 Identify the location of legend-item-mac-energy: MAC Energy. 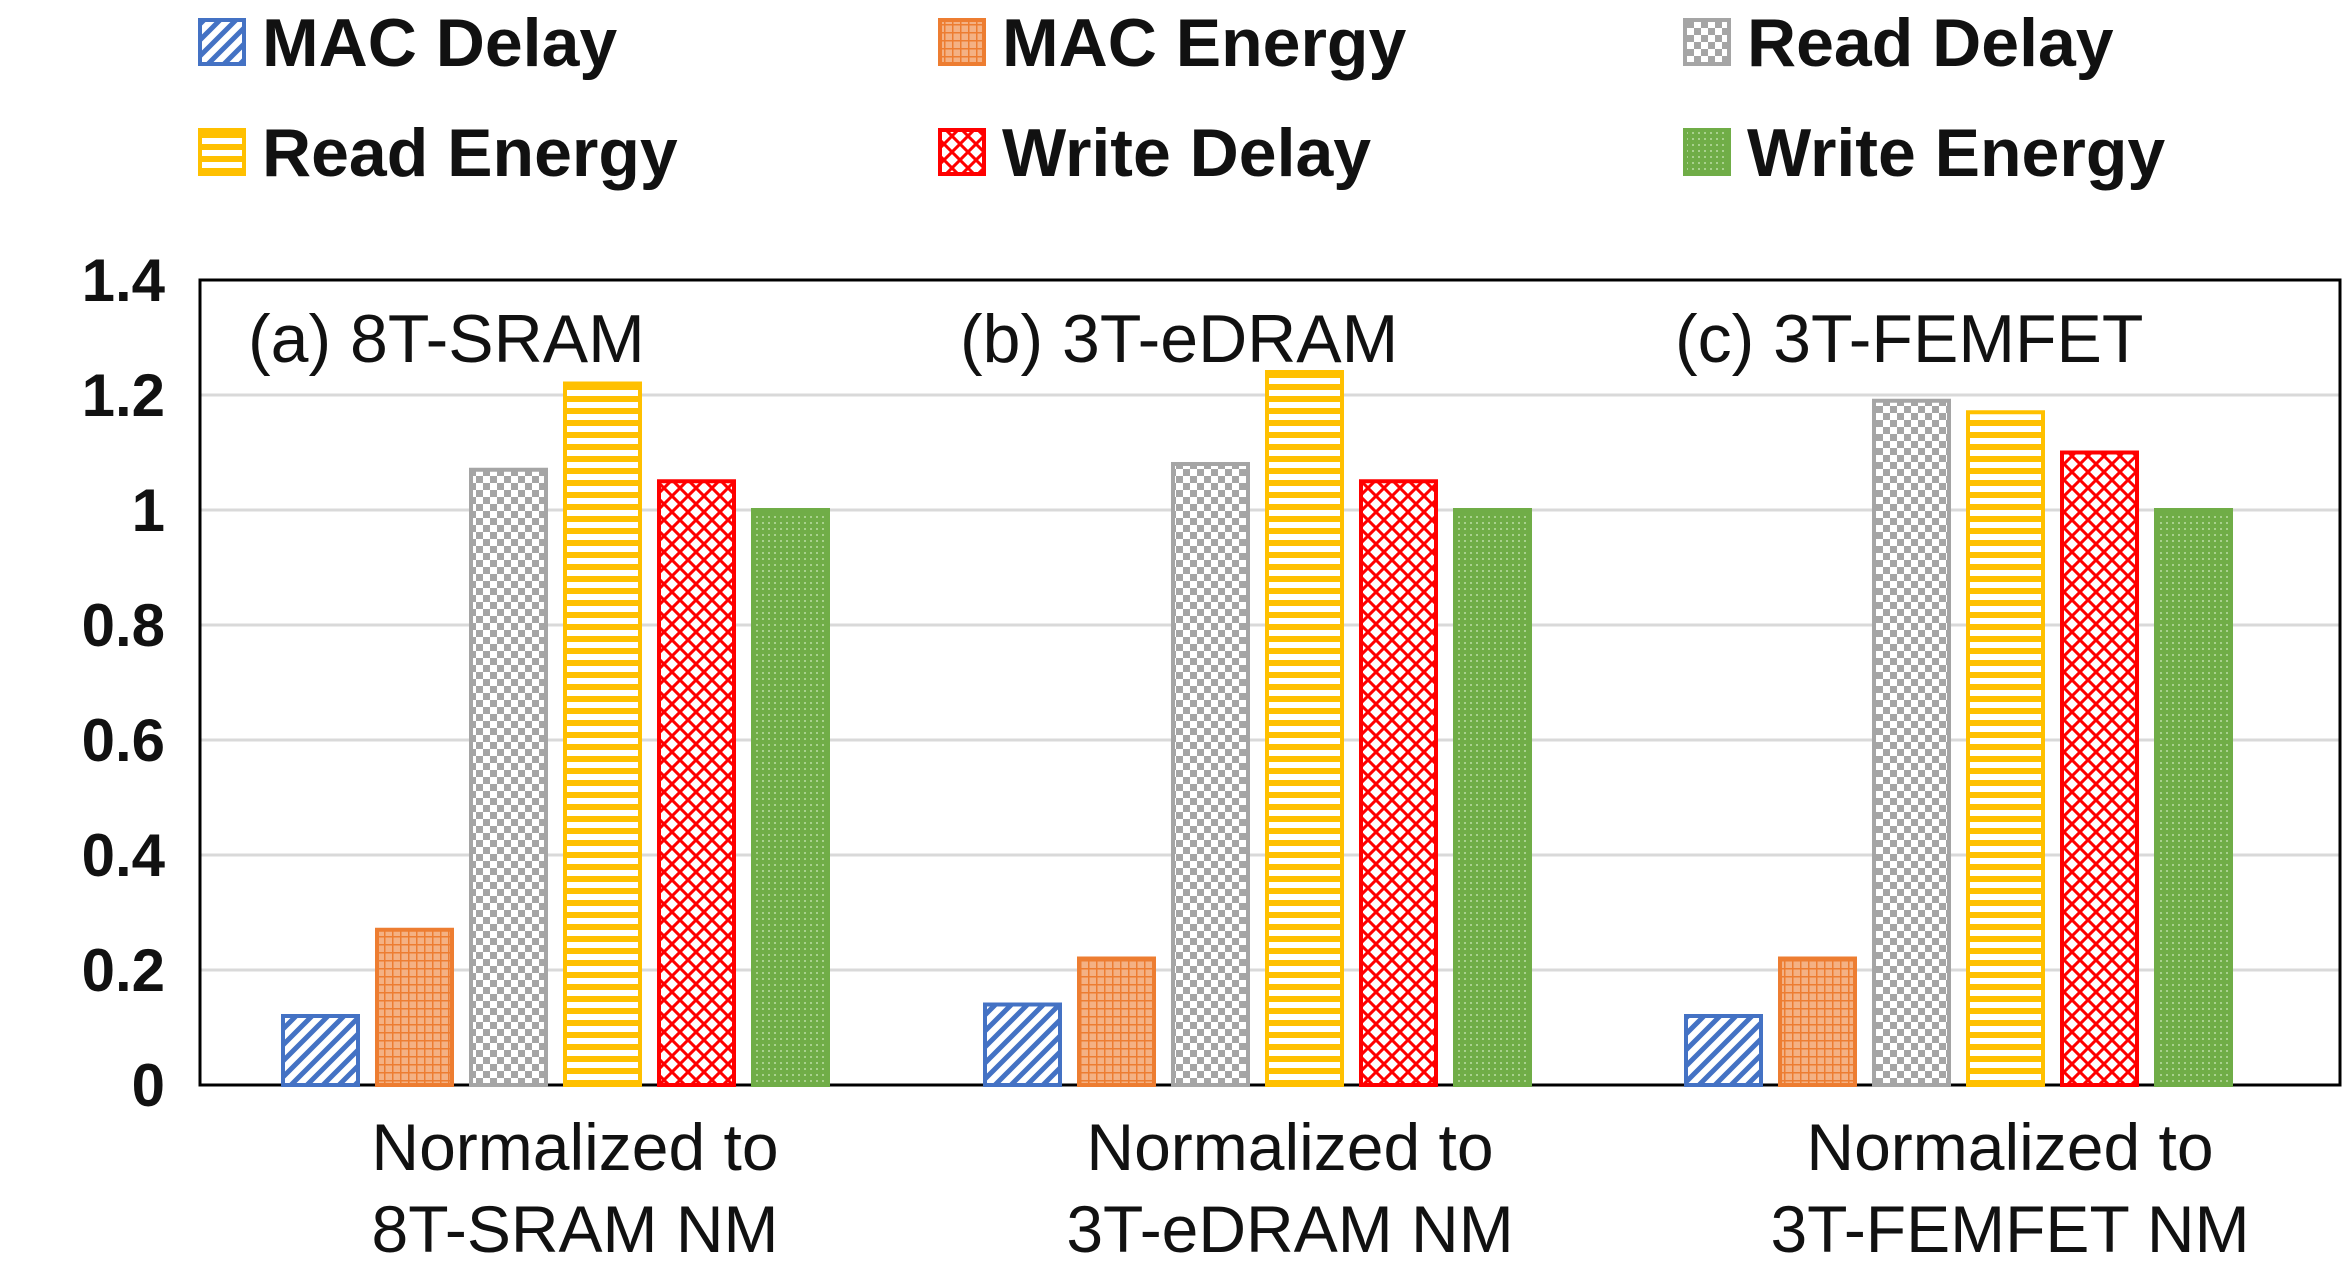
(1172, 43).